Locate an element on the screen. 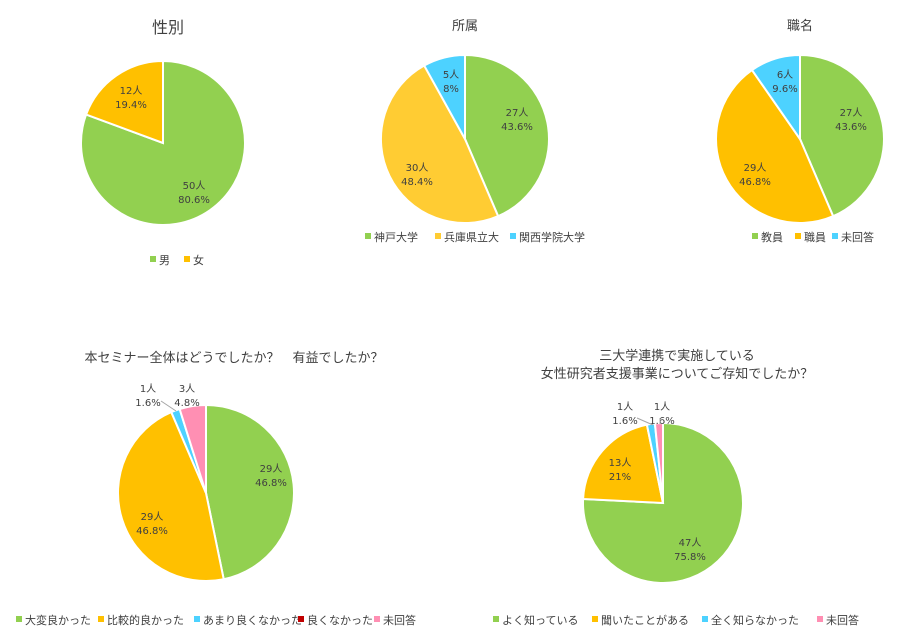 This screenshot has width=900, height=636. legend-label: 全く知らなかった is located at coordinates (755, 620).